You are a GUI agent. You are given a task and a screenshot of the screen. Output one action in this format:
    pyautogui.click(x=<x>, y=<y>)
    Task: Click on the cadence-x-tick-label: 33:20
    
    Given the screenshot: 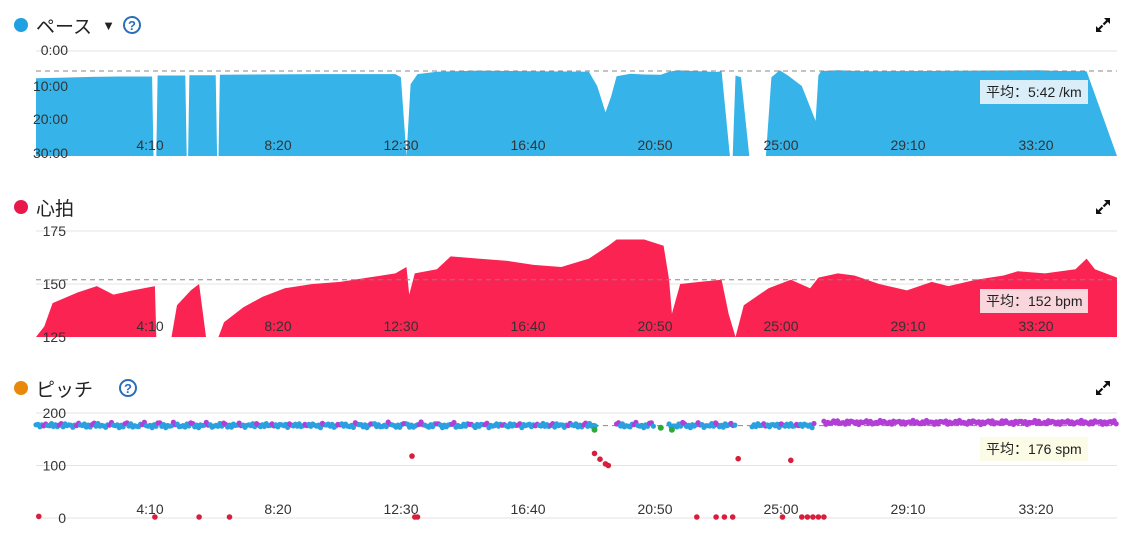 What is the action you would take?
    pyautogui.click(x=1035, y=509)
    